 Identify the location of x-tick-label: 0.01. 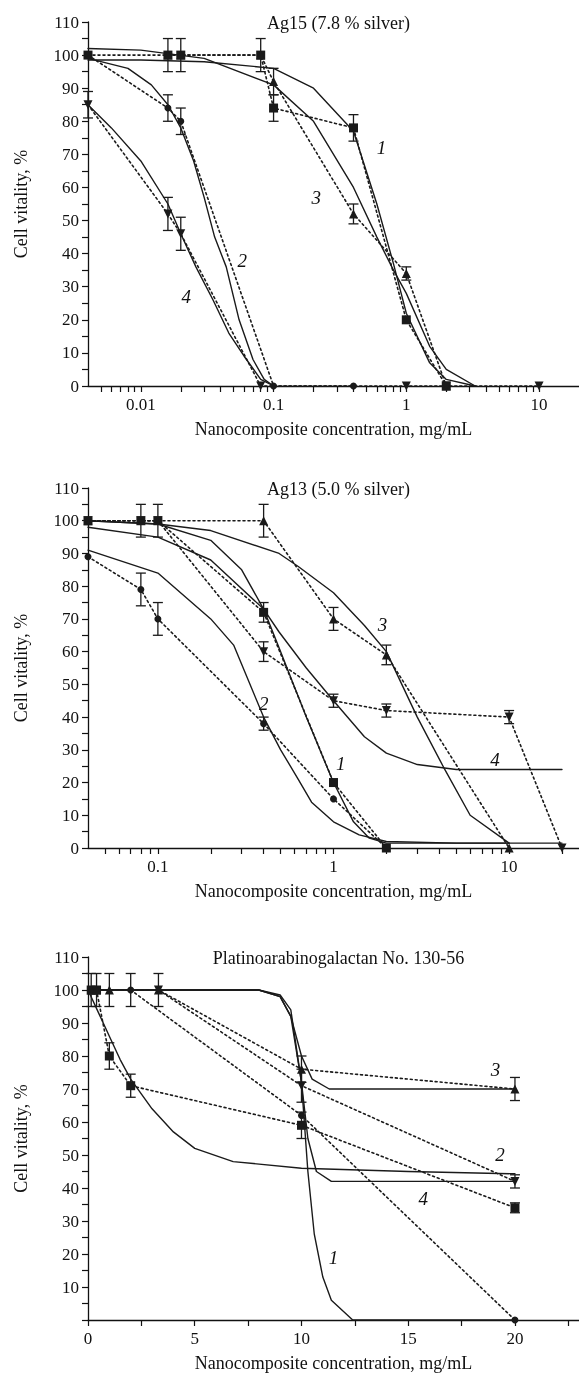
(140, 404).